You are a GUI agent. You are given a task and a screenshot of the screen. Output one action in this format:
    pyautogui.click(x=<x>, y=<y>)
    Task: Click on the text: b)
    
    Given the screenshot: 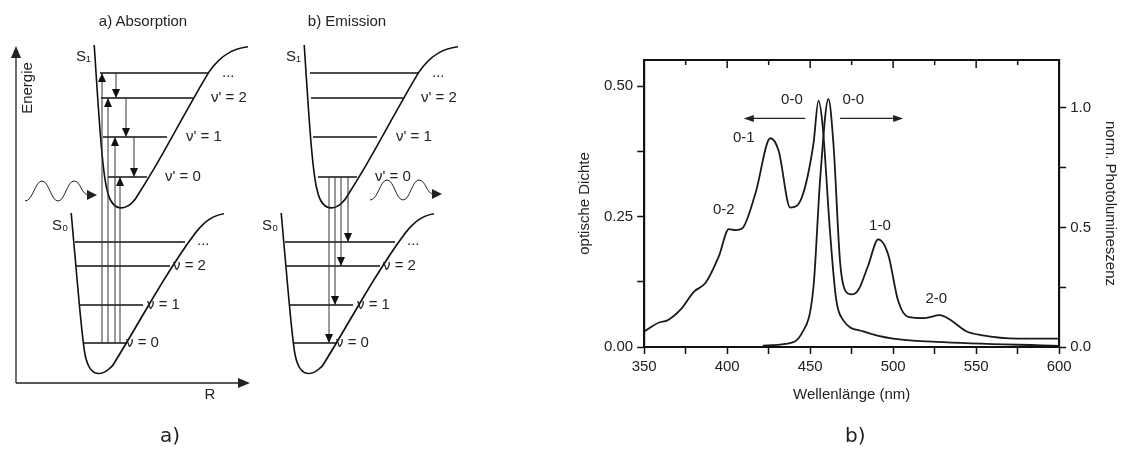 What is the action you would take?
    pyautogui.click(x=855, y=435)
    